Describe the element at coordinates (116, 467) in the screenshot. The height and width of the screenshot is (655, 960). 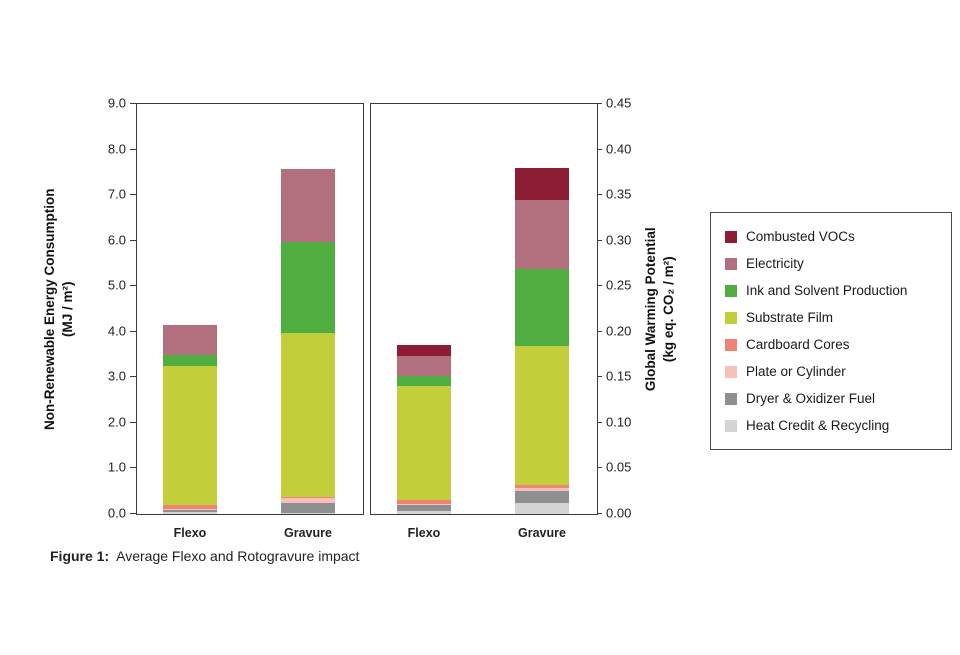
I see `tick-label: 1.0` at that location.